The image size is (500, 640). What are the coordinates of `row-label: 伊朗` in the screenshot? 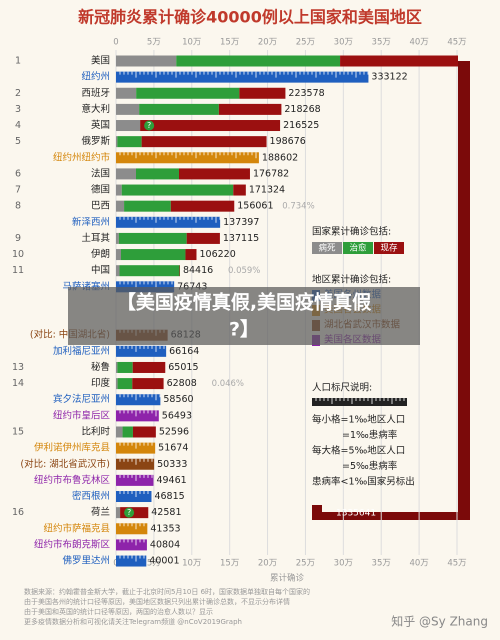 It's located at (100, 254).